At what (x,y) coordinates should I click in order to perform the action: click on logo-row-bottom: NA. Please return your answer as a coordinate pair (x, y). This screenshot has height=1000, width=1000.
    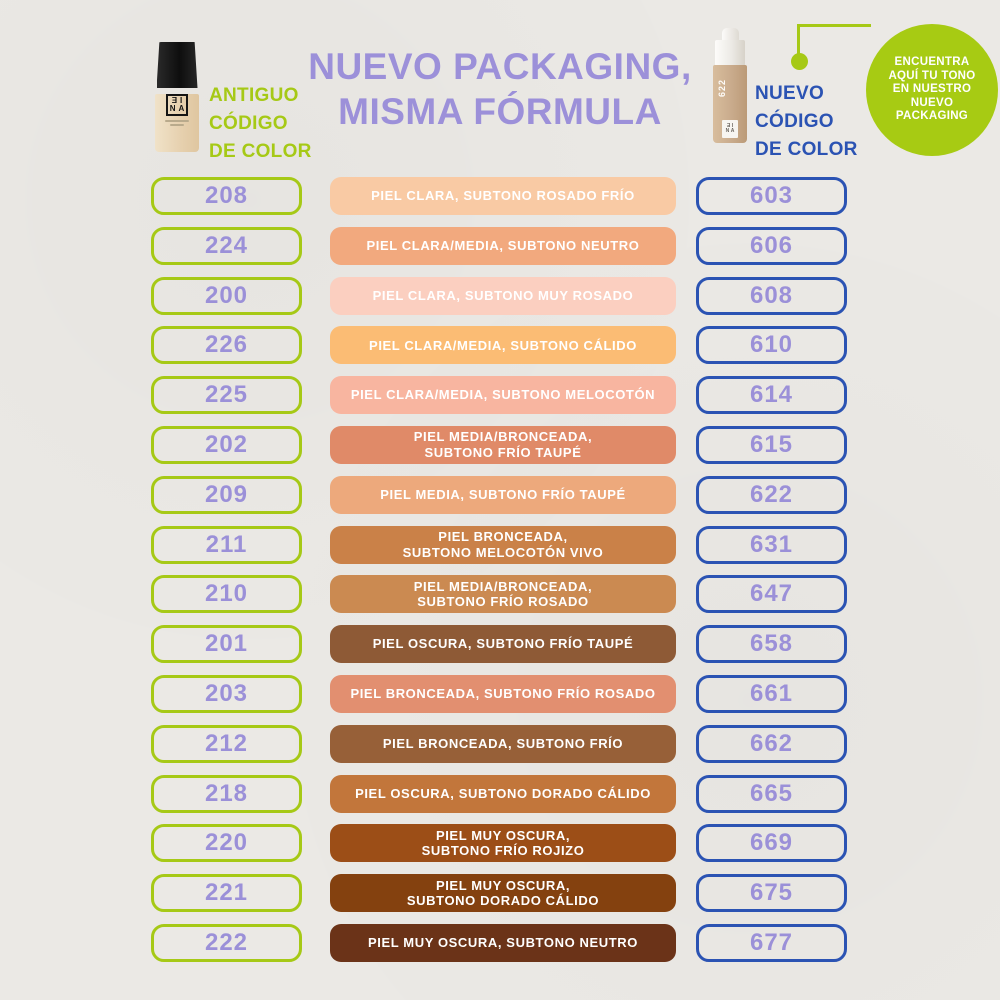
    Looking at the image, I should click on (730, 131).